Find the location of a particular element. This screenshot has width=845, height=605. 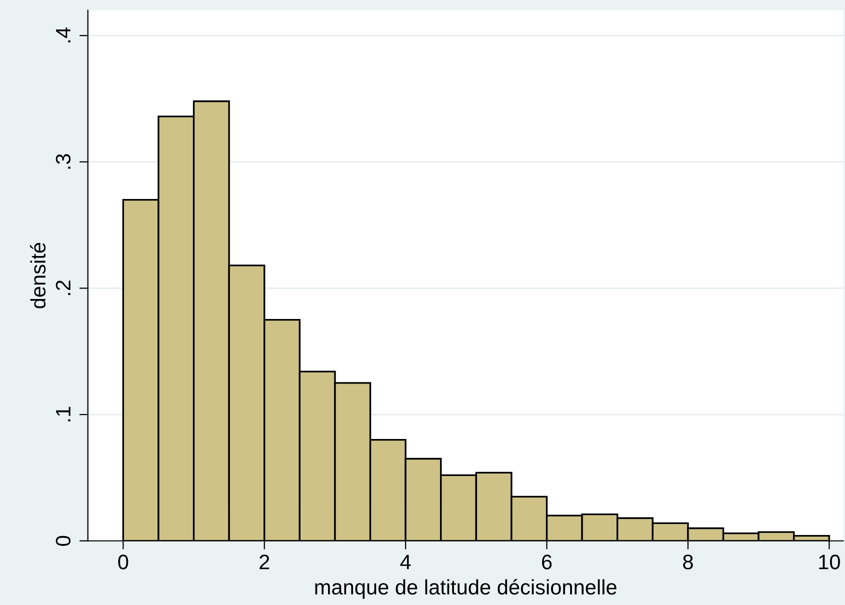

x-tick-label: 4 is located at coordinates (405, 562).